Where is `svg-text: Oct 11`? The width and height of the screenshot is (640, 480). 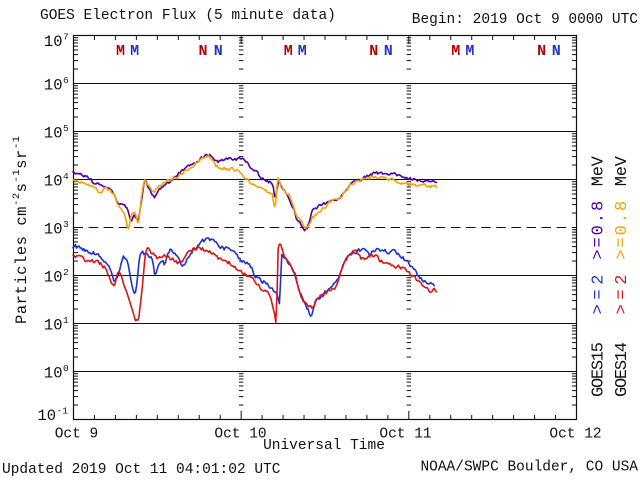
svg-text: Oct 11 is located at coordinates (405, 435).